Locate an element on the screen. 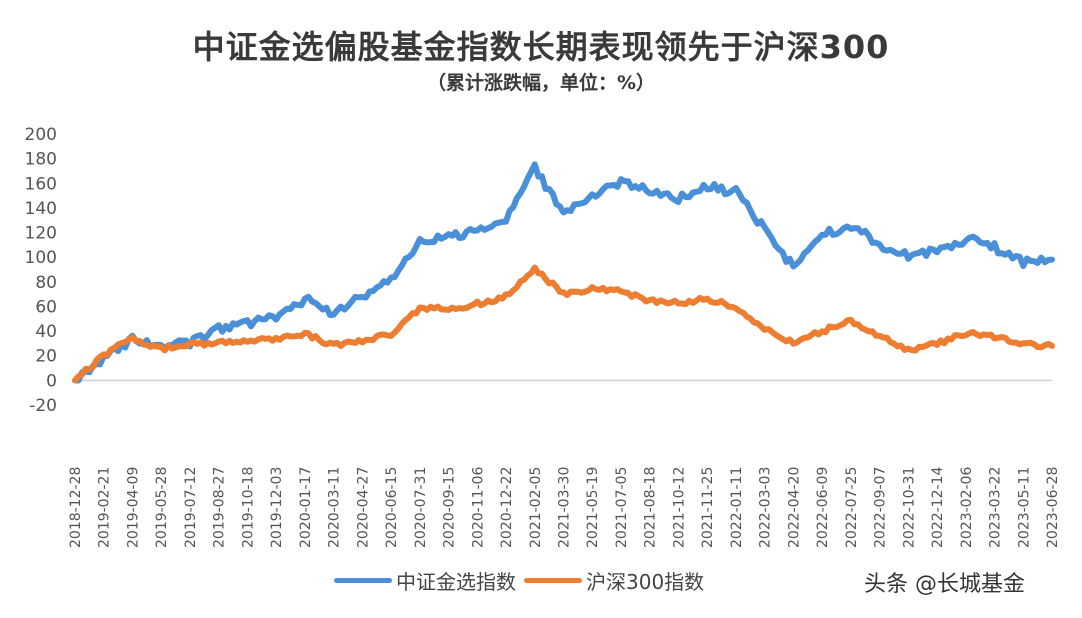  x-tick-label: 2021-03-30 is located at coordinates (565, 507).